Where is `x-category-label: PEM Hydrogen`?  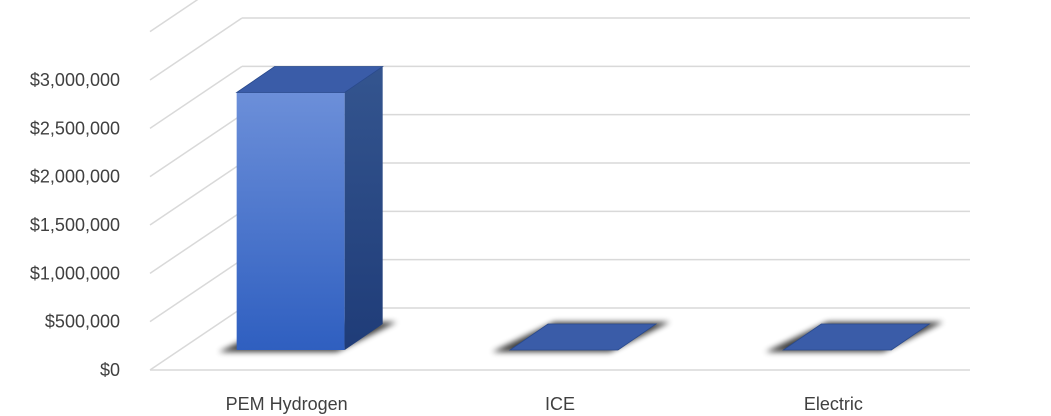 x-category-label: PEM Hydrogen is located at coordinates (287, 404).